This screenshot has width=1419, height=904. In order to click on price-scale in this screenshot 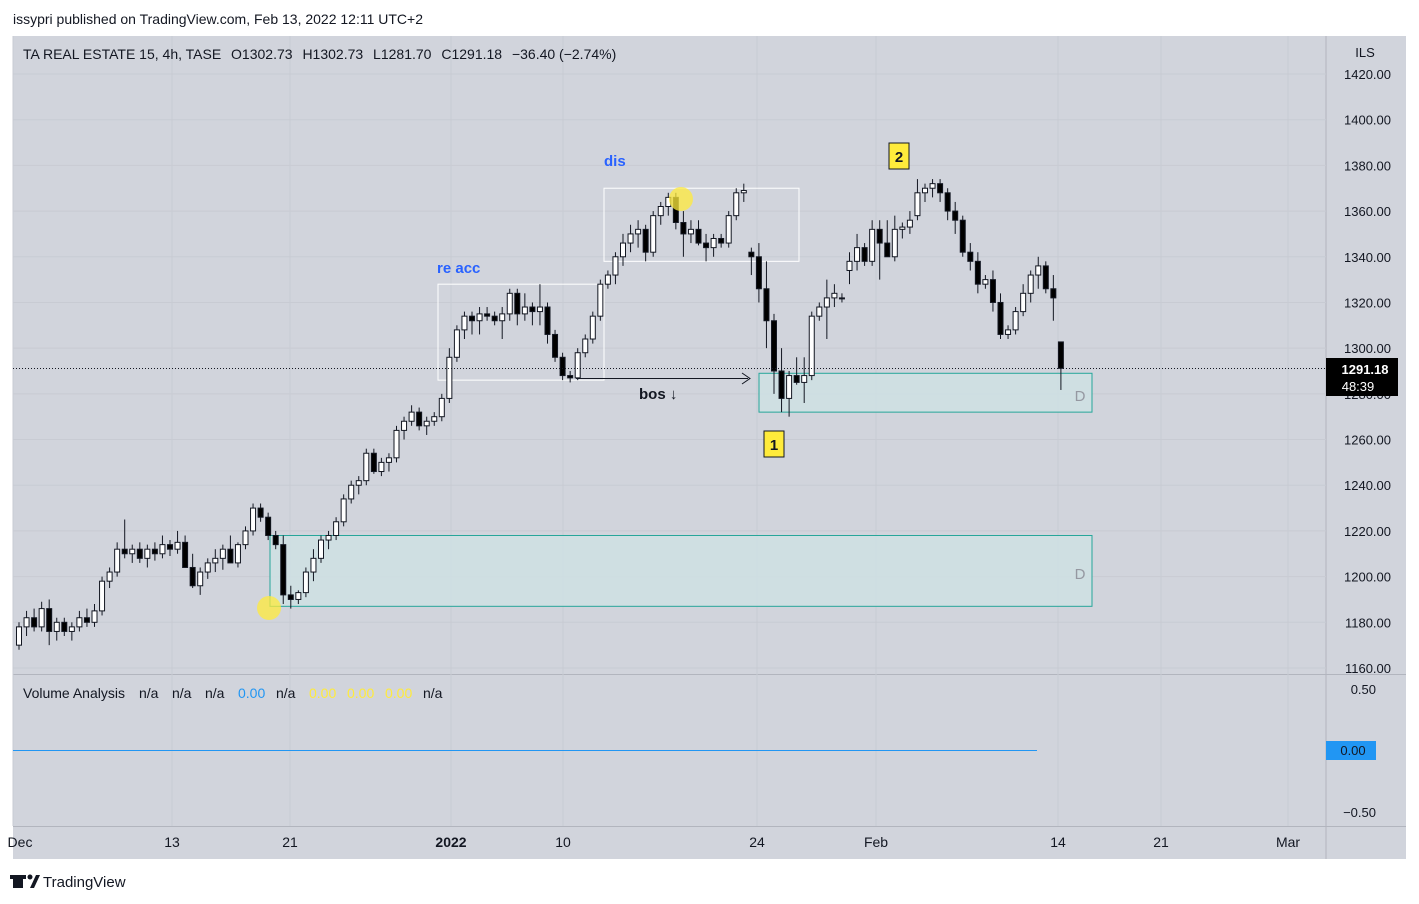, I will do `click(1366, 355)`.